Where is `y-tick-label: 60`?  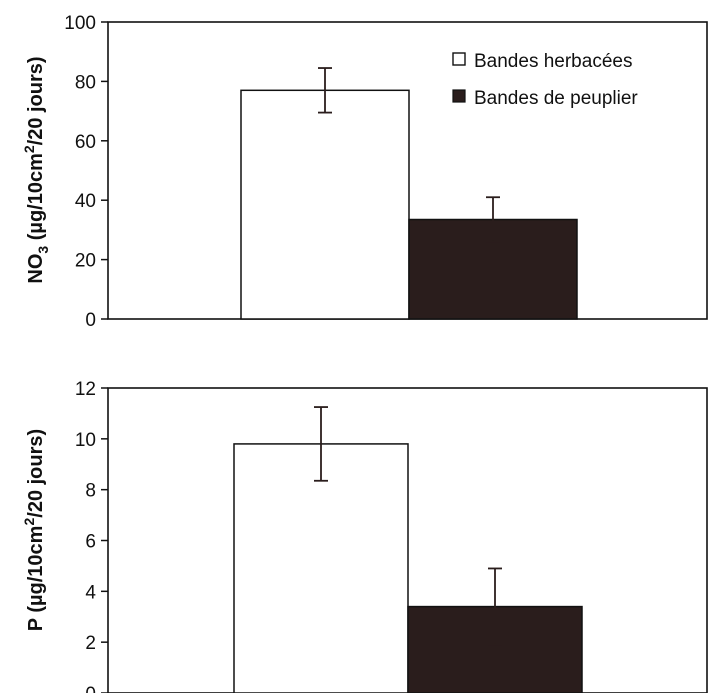
y-tick-label: 60 is located at coordinates (85, 142).